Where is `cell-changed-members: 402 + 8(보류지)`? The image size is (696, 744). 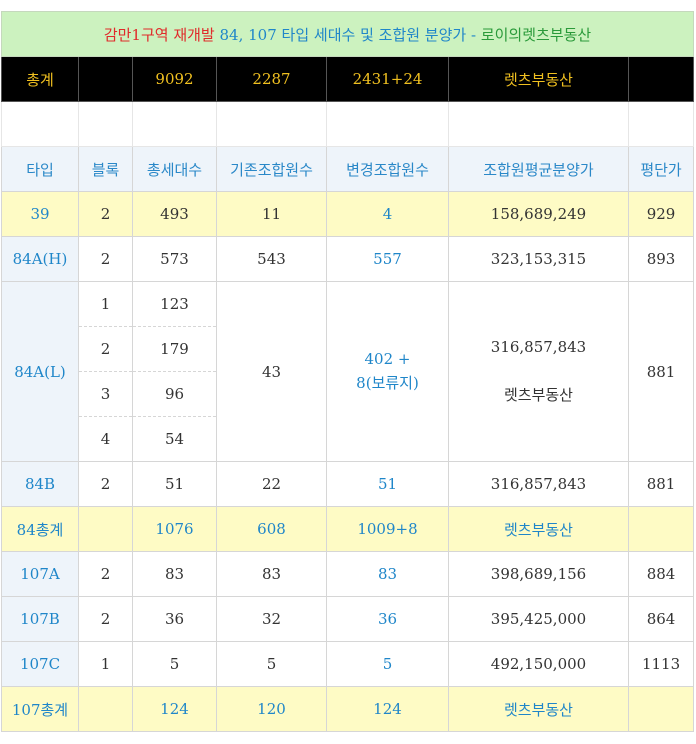
cell-changed-members: 402 + 8(보류지) is located at coordinates (387, 371).